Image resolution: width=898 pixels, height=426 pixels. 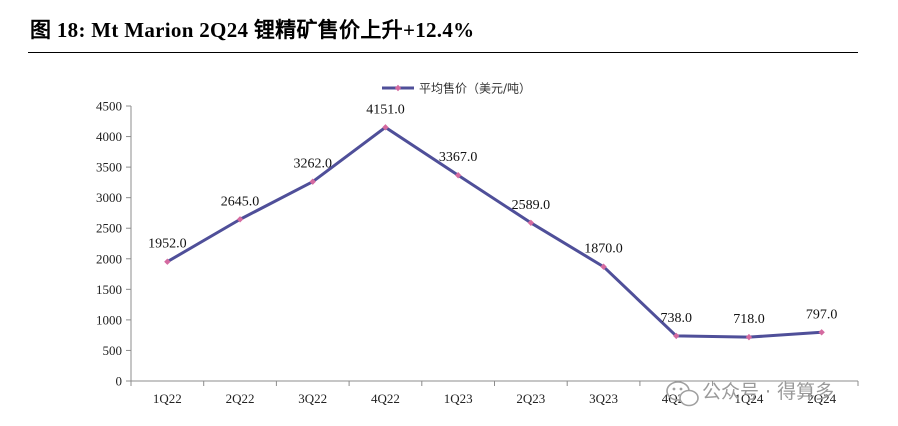 What do you see at coordinates (109, 167) in the screenshot?
I see `y-tick-label: 3500` at bounding box center [109, 167].